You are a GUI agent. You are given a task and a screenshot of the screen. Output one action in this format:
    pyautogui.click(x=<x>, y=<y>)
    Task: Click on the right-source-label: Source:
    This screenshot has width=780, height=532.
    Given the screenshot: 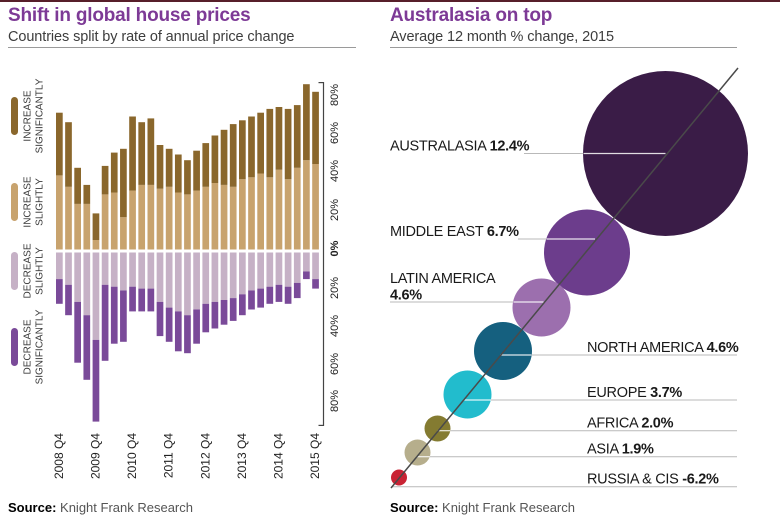 What is the action you would take?
    pyautogui.click(x=414, y=507)
    